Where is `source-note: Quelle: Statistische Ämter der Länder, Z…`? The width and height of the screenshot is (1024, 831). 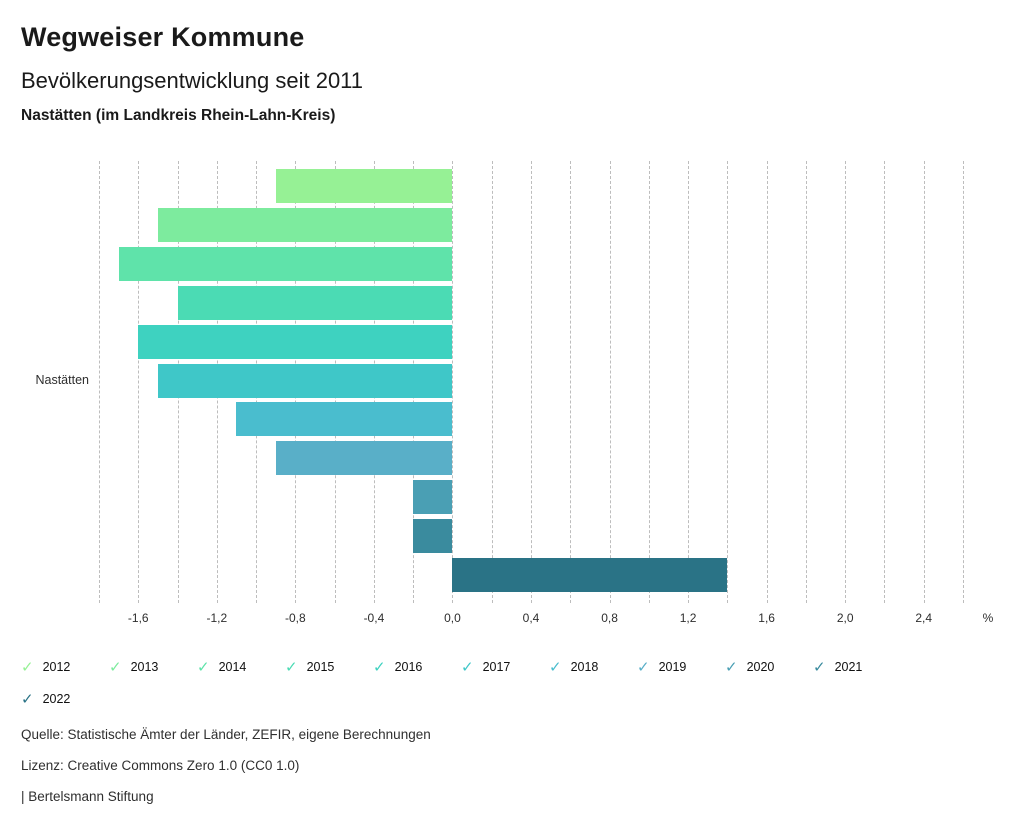 source-note: Quelle: Statistische Ämter der Länder, Z… is located at coordinates (226, 735).